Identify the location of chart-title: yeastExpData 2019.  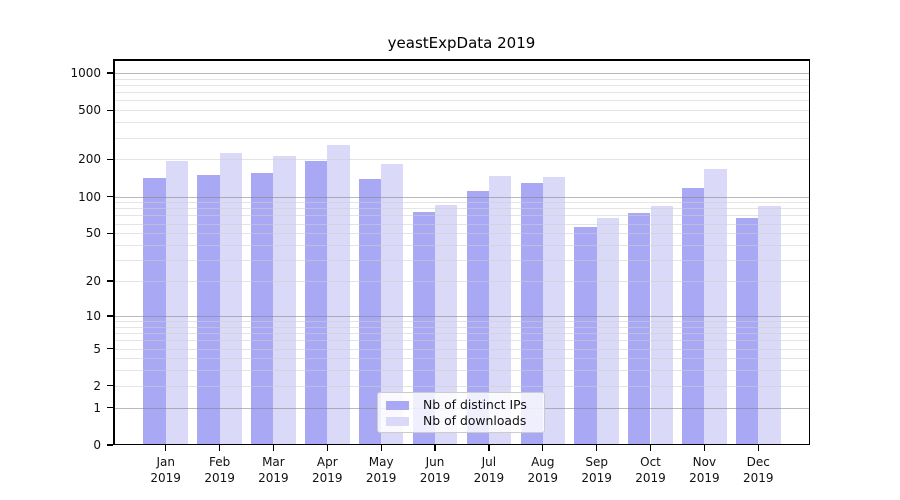
(461, 43).